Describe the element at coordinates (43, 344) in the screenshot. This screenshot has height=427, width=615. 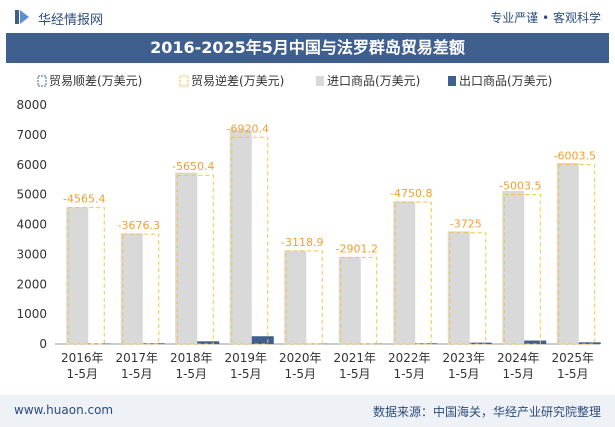
I see `y-tick-label: 0` at that location.